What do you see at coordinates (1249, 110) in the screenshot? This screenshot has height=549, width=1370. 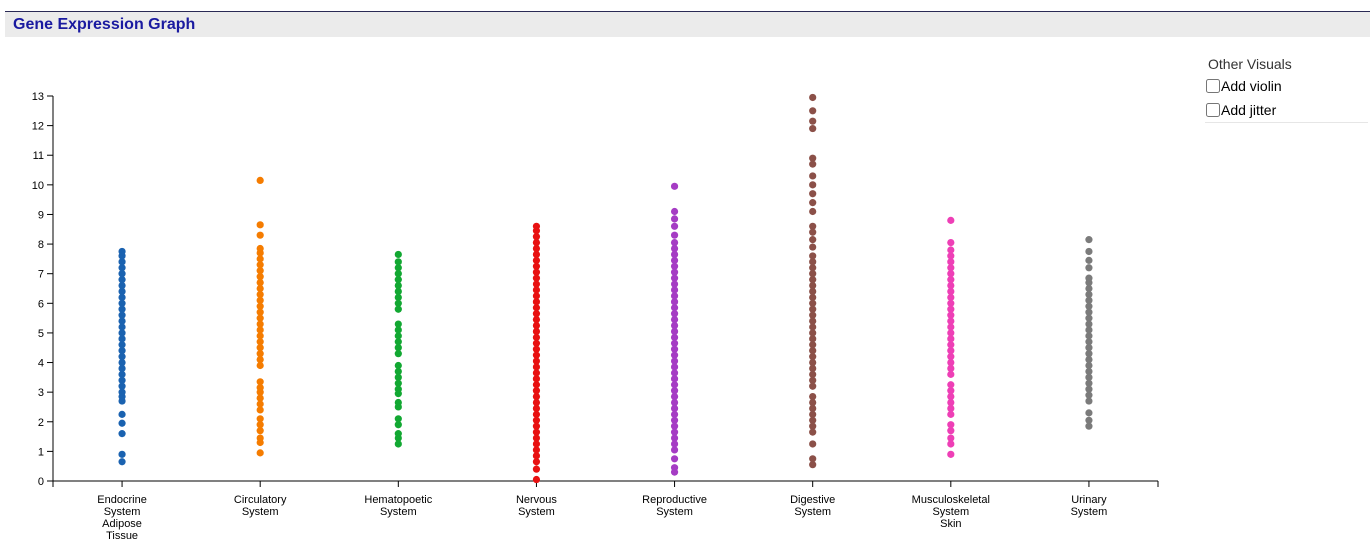 I see `add-jitter-label: Add jitter` at bounding box center [1249, 110].